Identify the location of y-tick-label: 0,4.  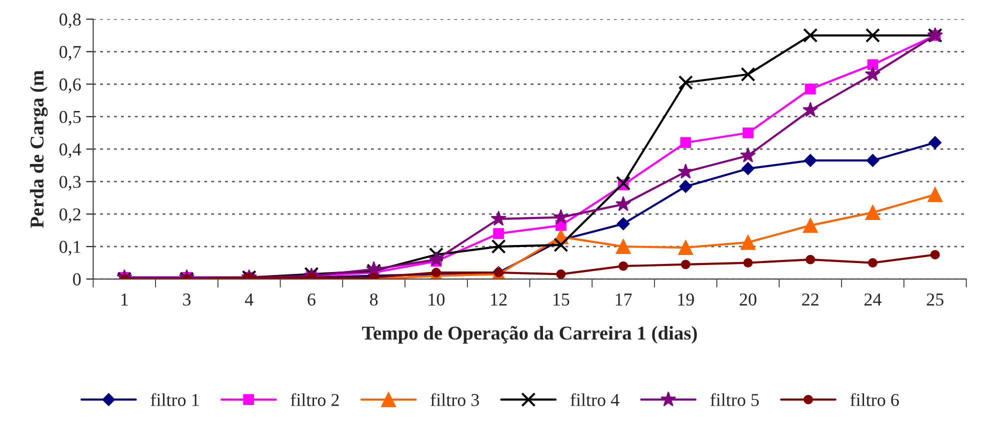
(71, 150).